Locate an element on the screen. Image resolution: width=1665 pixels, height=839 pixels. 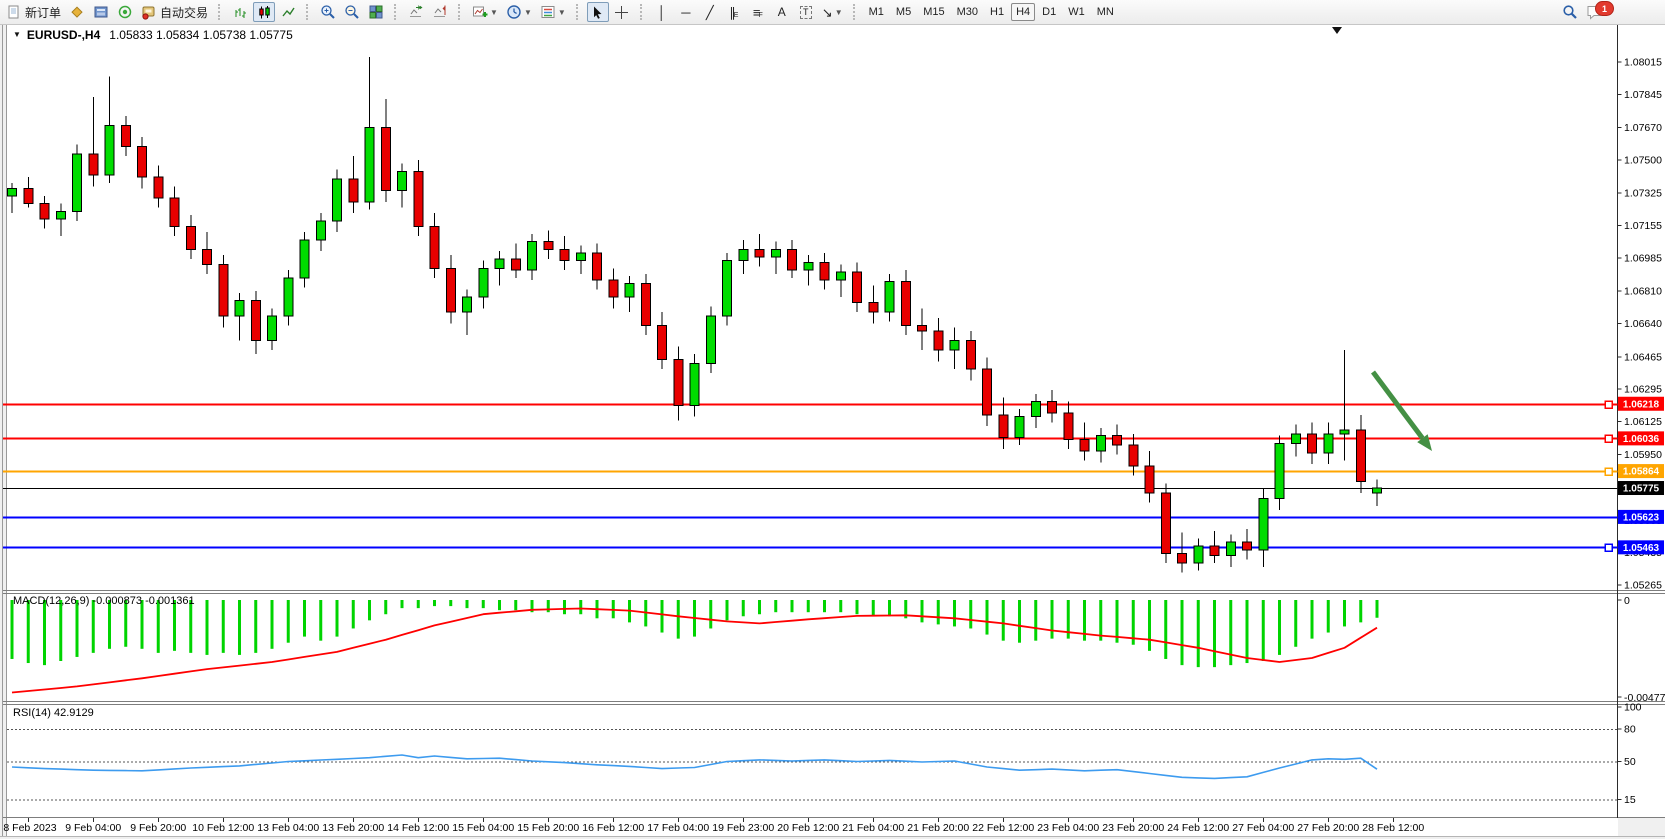
auto-trading-button: 自动交易 is located at coordinates (174, 12).